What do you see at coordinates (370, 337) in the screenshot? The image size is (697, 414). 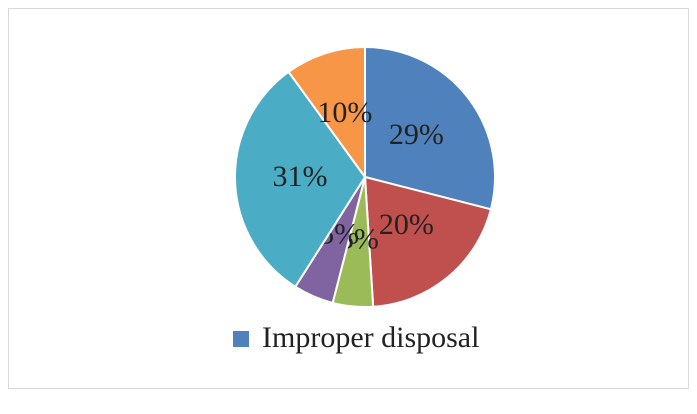 I see `legend-label: Improper disposal` at bounding box center [370, 337].